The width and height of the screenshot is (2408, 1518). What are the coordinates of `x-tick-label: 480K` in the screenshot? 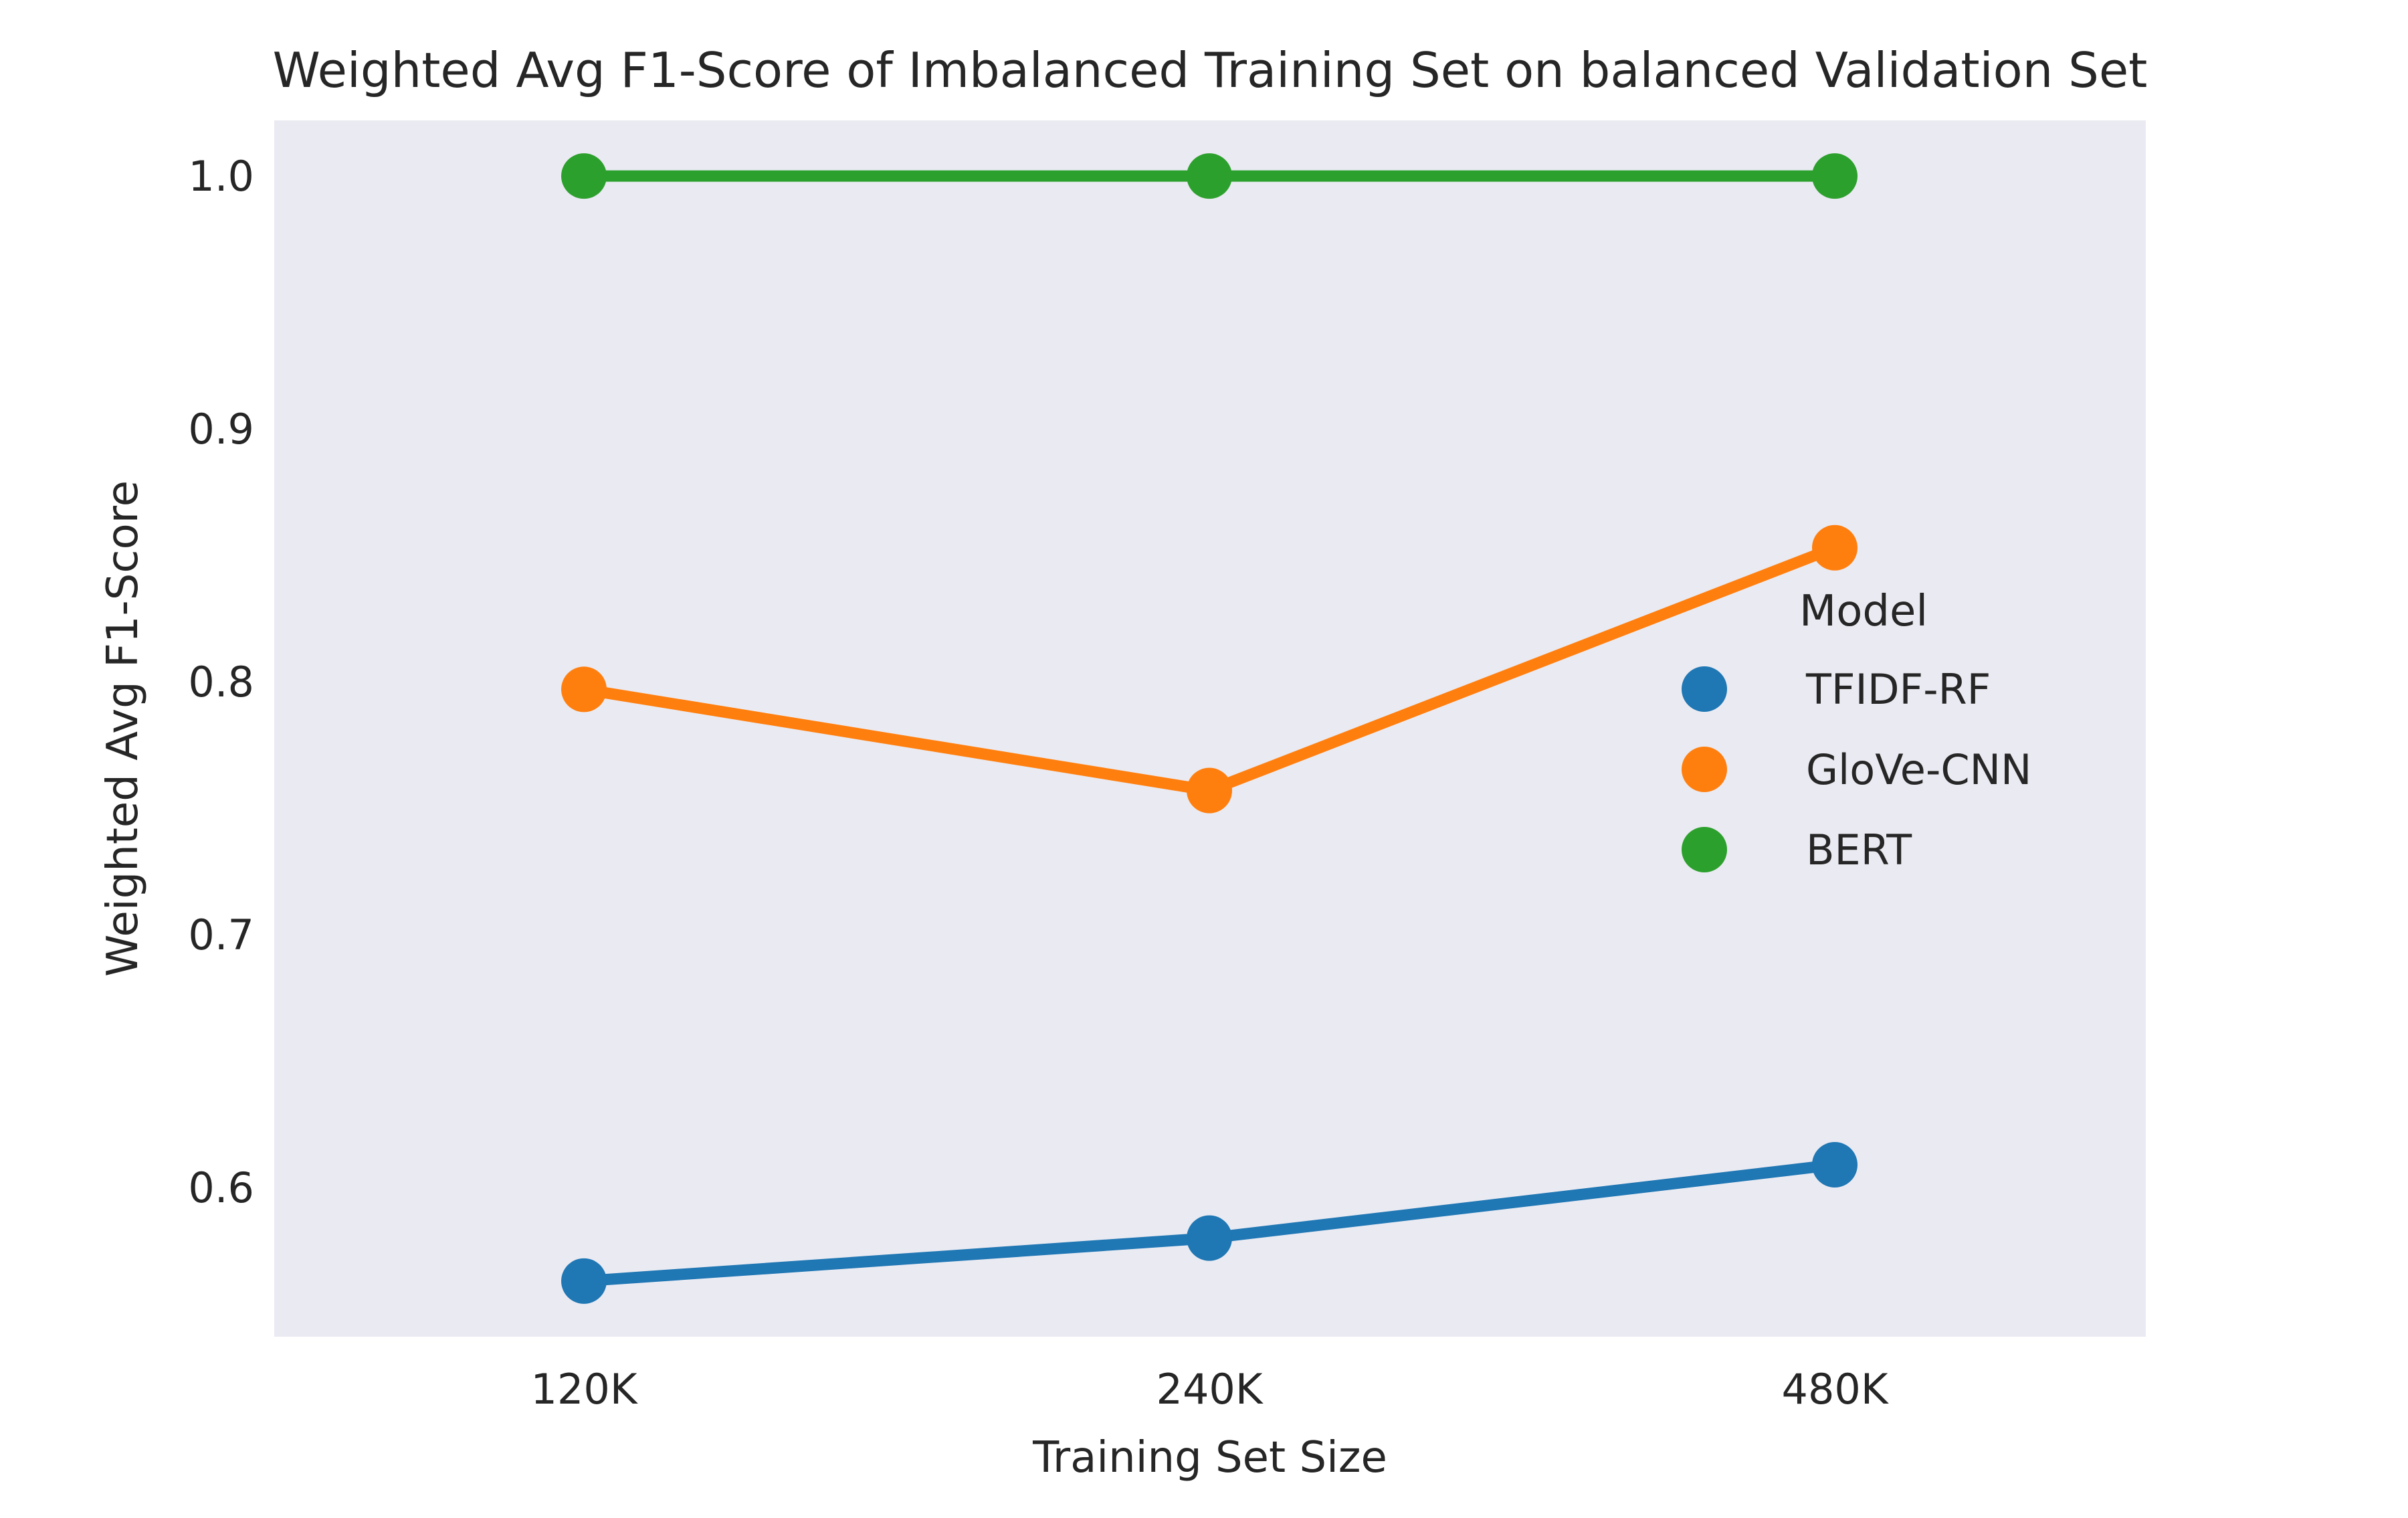 It's located at (1835, 1389).